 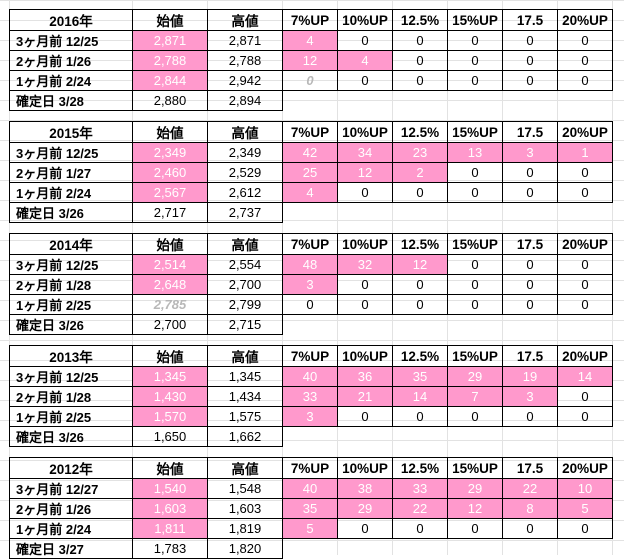 What do you see at coordinates (310, 264) in the screenshot?
I see `up-count-cell: 48` at bounding box center [310, 264].